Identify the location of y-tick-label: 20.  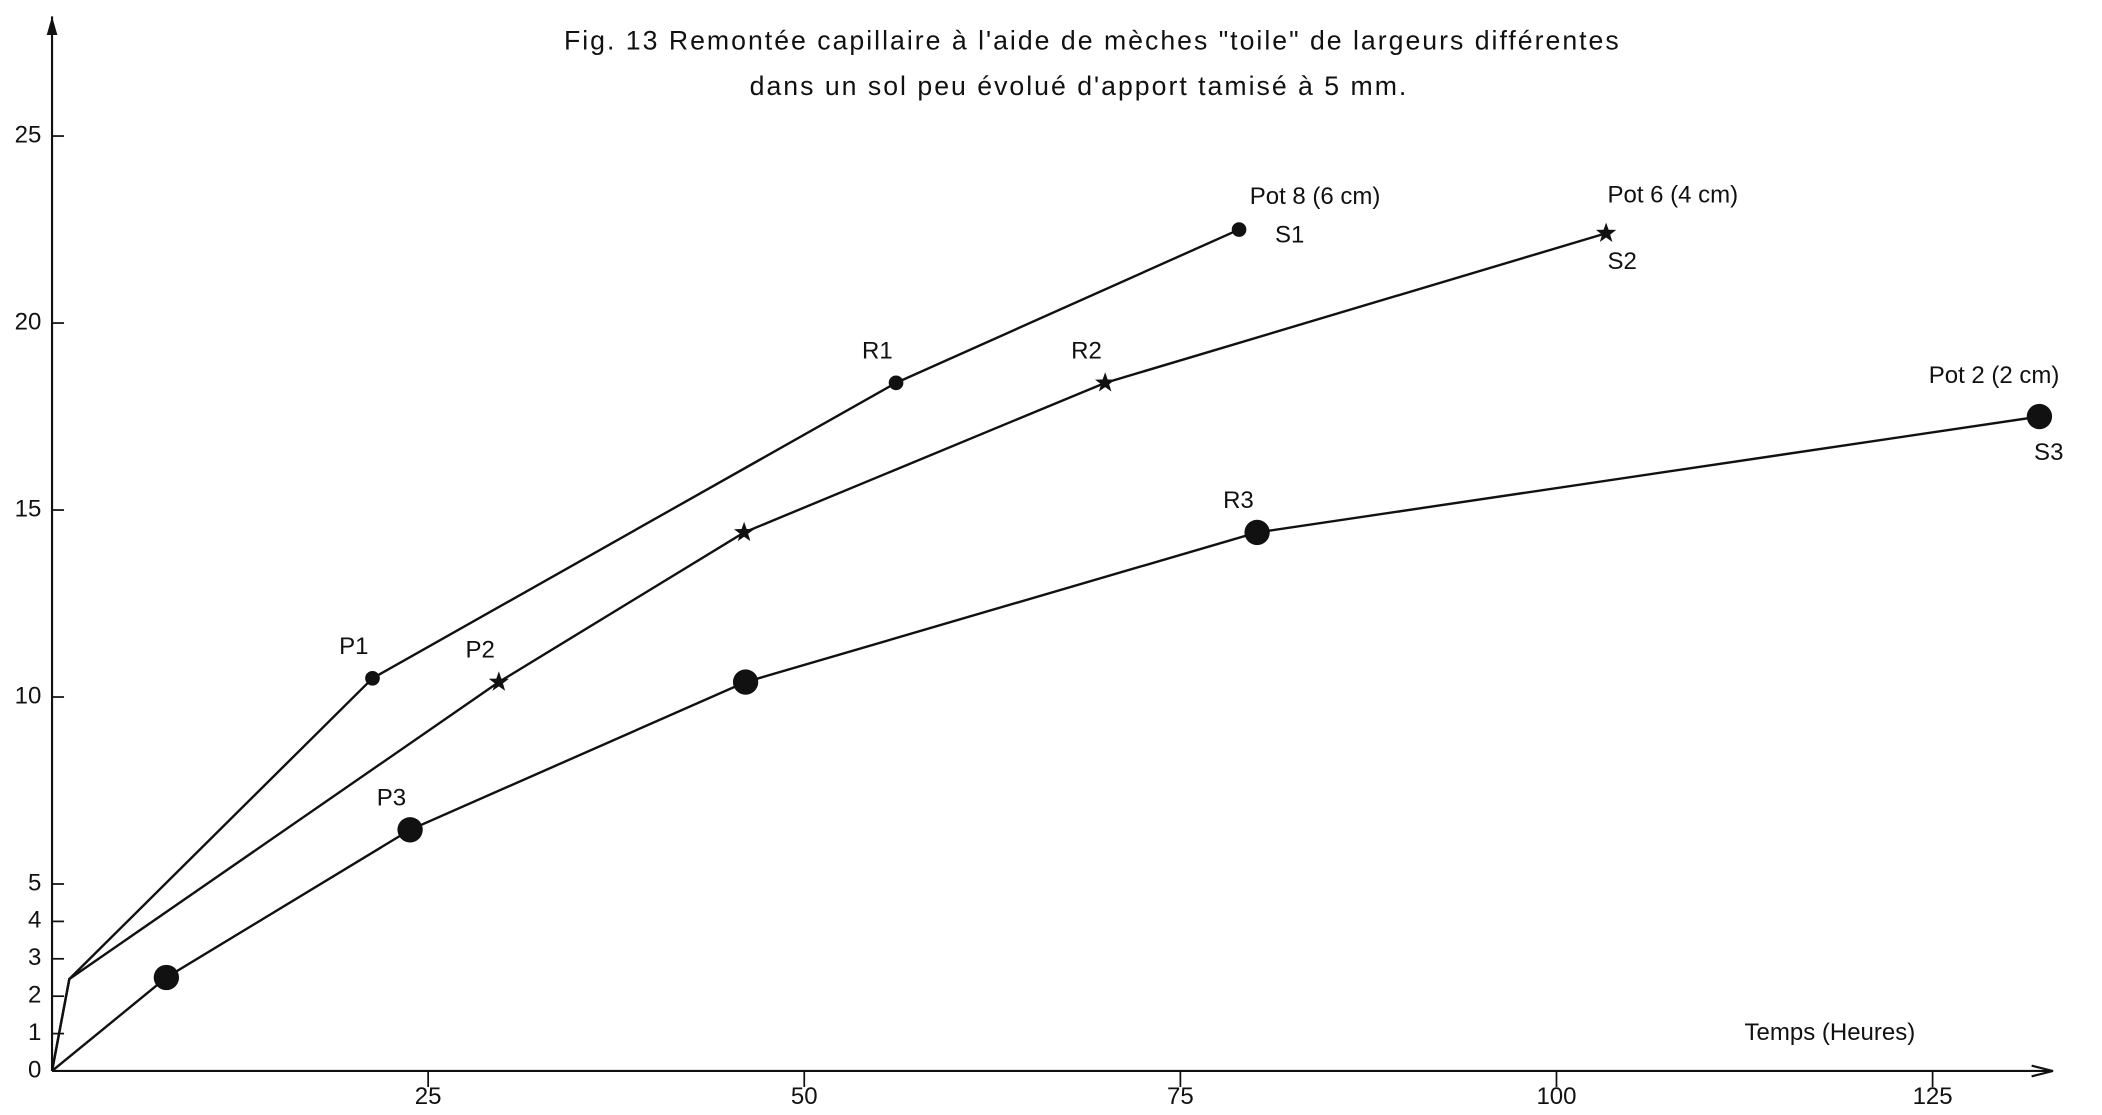
(28, 321).